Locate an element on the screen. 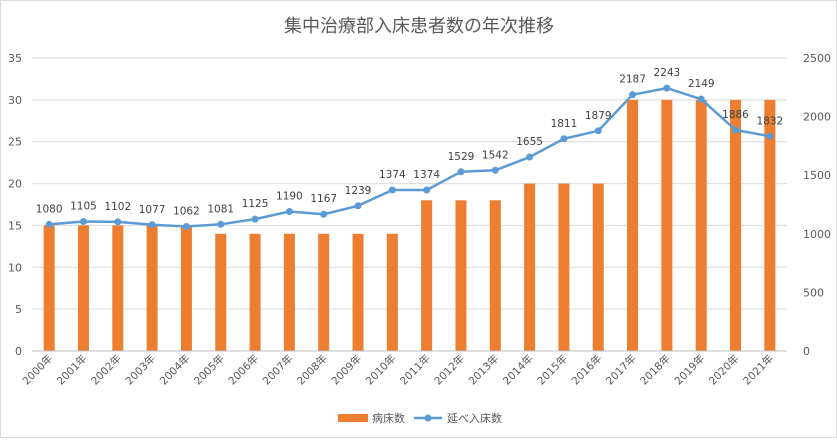  data-label: 1811 is located at coordinates (564, 124).